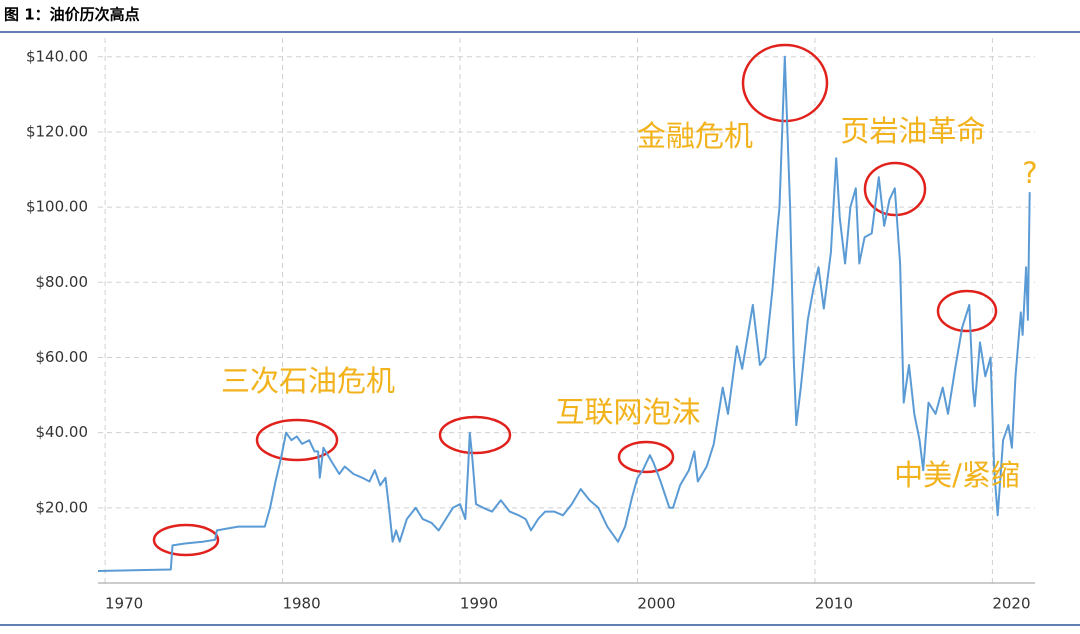  Describe the element at coordinates (308, 381) in the screenshot. I see `annotation: 三次石油危机` at that location.